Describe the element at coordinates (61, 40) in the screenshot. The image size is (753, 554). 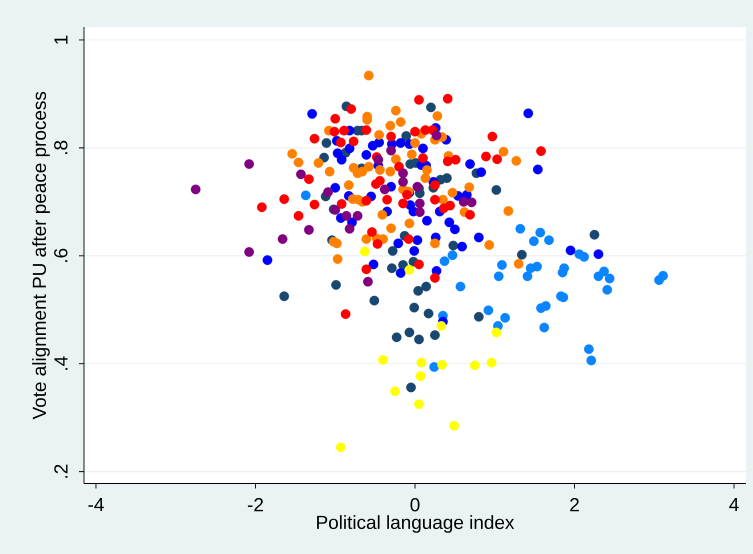
I see `y-tick-label: 1` at that location.